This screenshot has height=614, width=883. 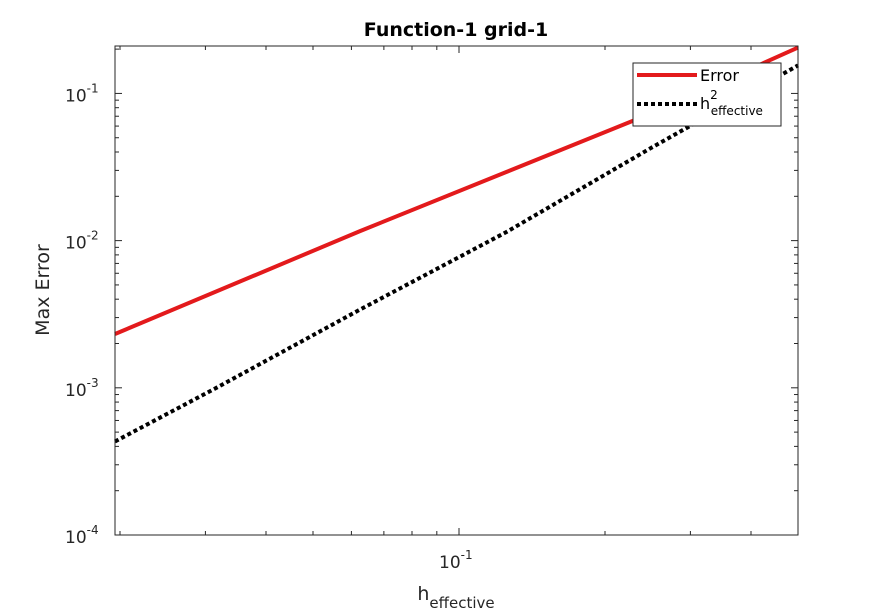 I want to click on x-tick-label-exponent: -1, so click(x=467, y=555).